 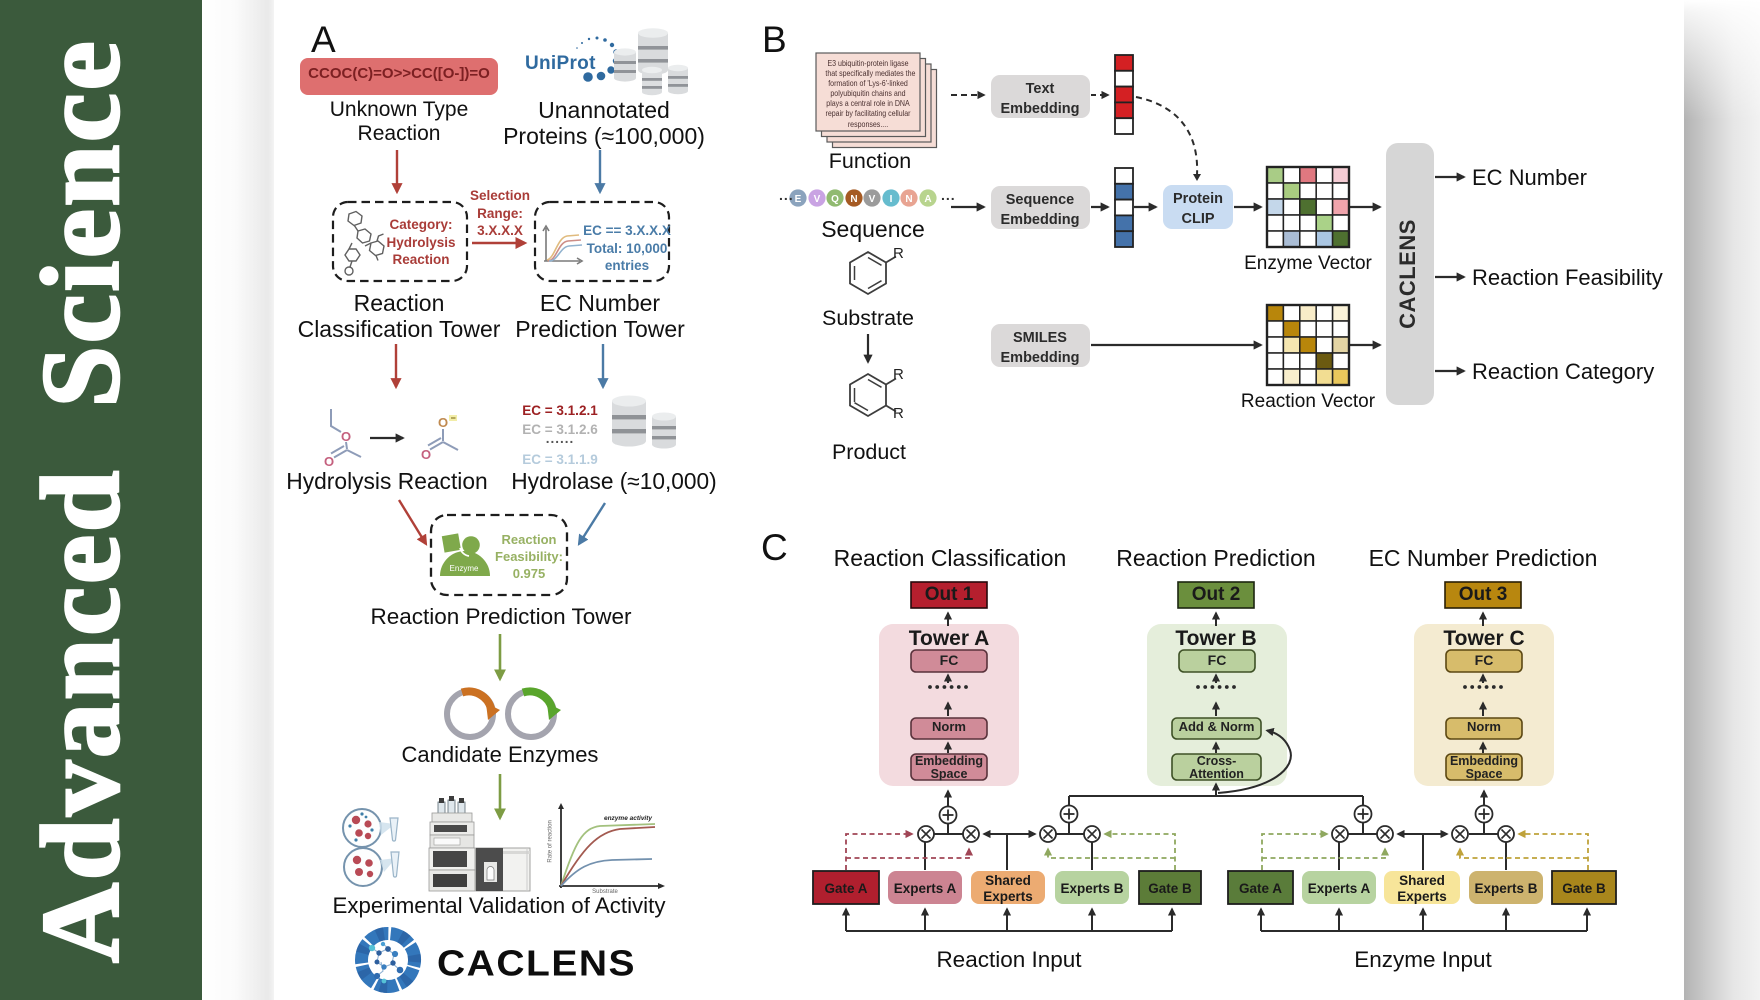 What do you see at coordinates (927, 199) in the screenshot?
I see `svg-text: A` at bounding box center [927, 199].